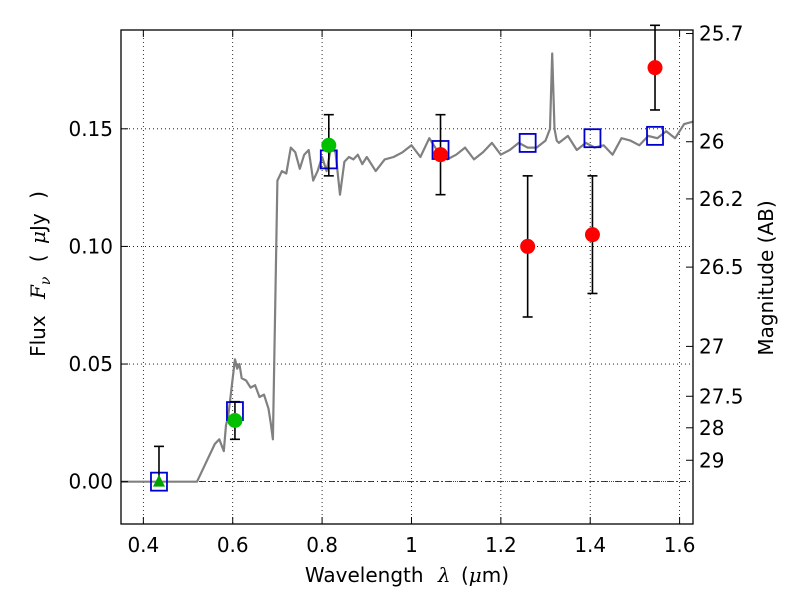  Describe the element at coordinates (711, 142) in the screenshot. I see `y2-tick-label: 26` at that location.